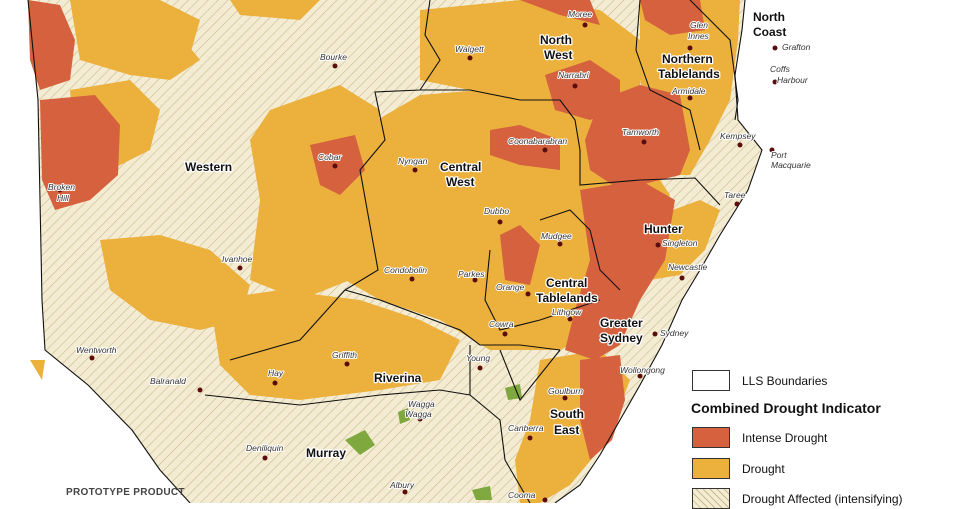  I want to click on region-north-coast-line1: North, so click(769, 17).